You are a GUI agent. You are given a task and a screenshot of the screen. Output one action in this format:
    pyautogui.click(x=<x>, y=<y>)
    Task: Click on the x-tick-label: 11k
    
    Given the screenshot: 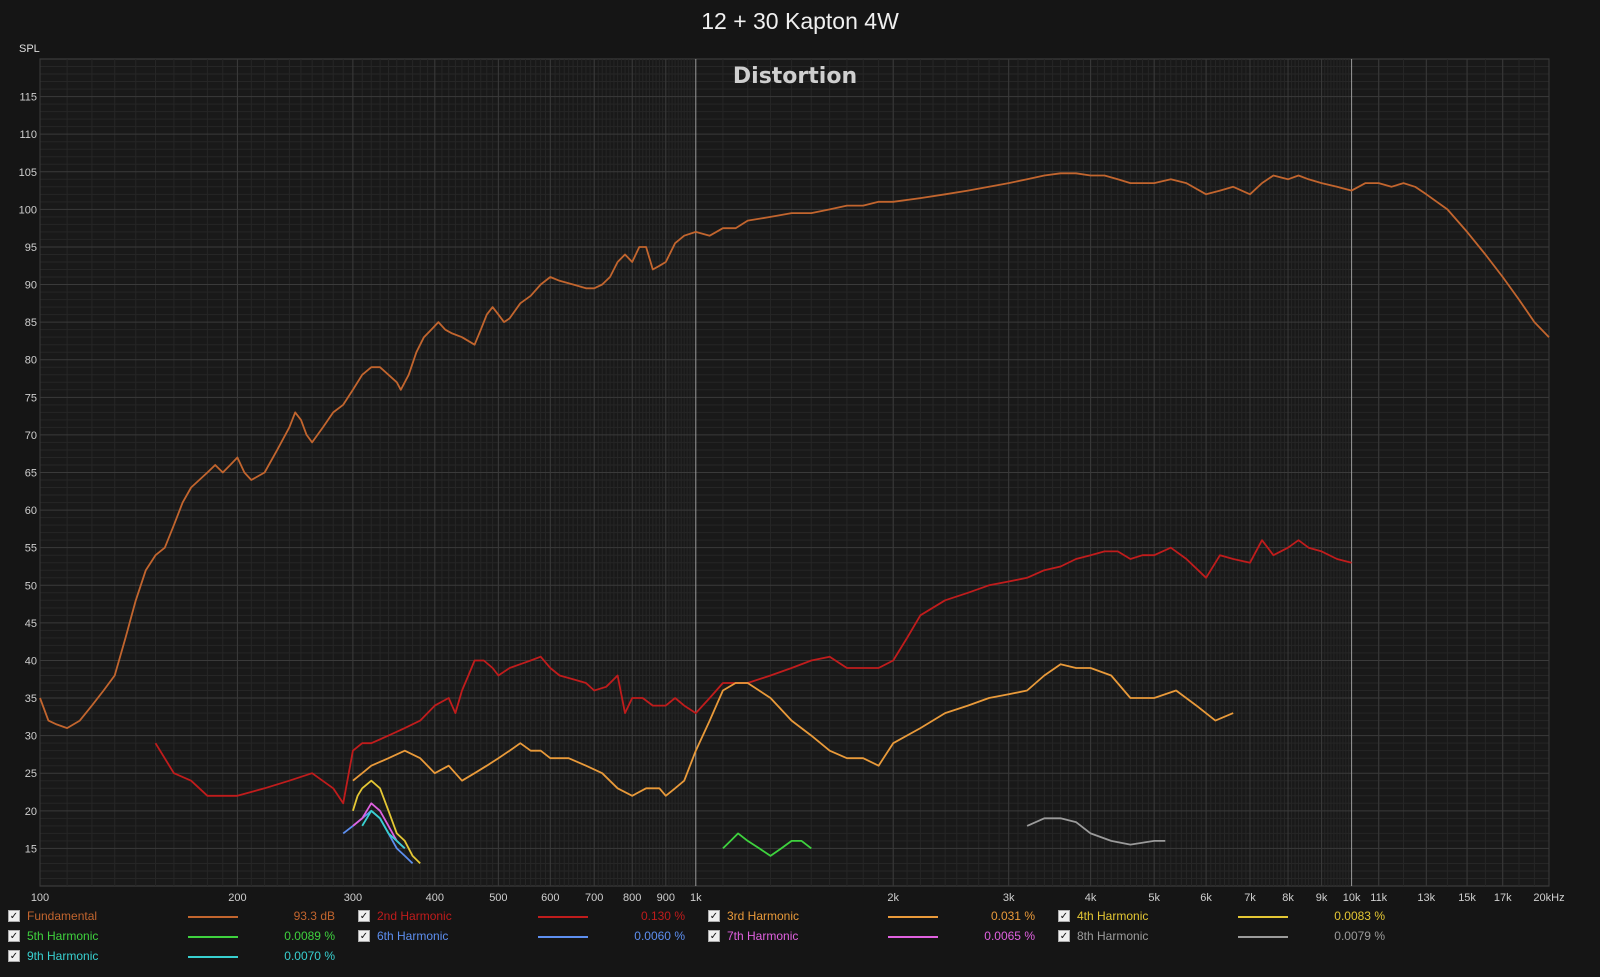 What is the action you would take?
    pyautogui.click(x=1378, y=898)
    